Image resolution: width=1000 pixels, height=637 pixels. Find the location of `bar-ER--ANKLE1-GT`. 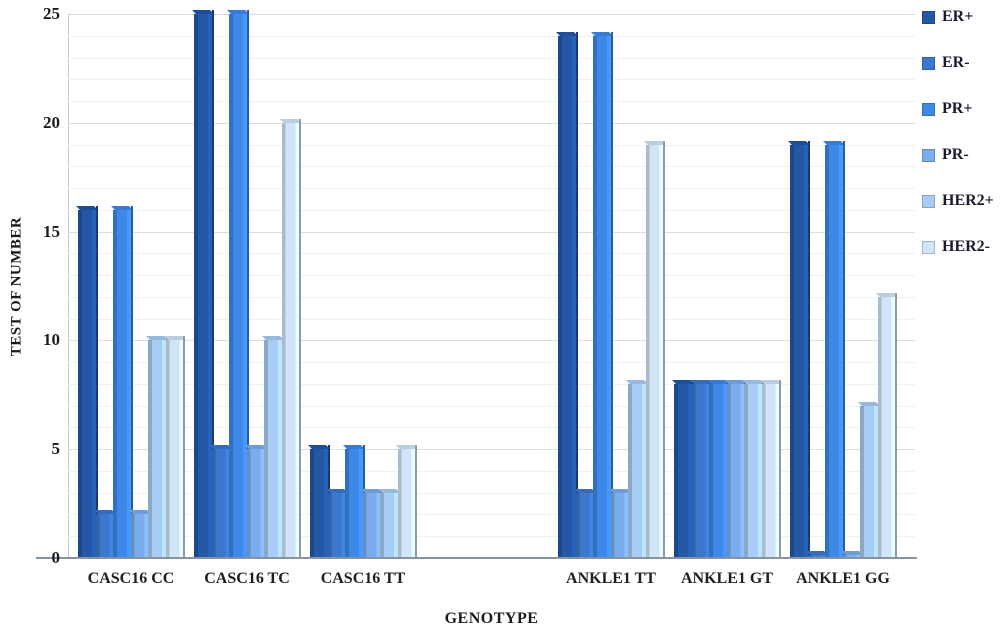

bar-ER--ANKLE1-GT is located at coordinates (700, 468).